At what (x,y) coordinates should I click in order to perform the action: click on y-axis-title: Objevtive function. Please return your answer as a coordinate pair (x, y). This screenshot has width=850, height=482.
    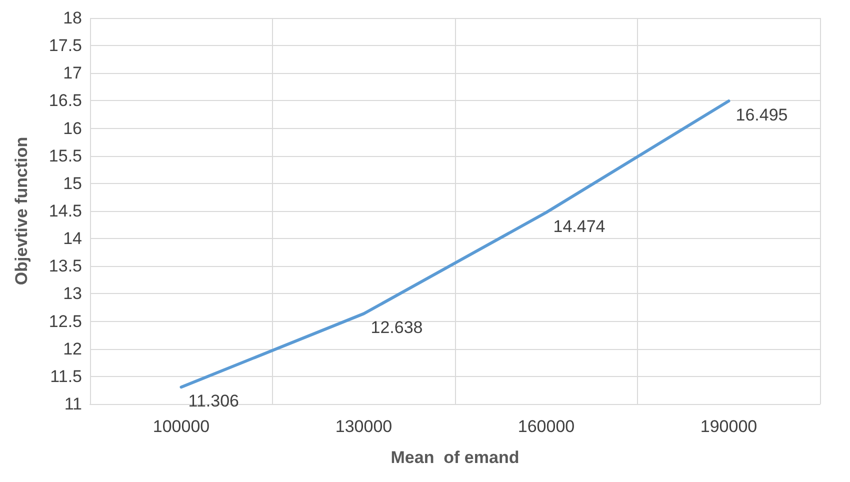
    Looking at the image, I should click on (21, 211).